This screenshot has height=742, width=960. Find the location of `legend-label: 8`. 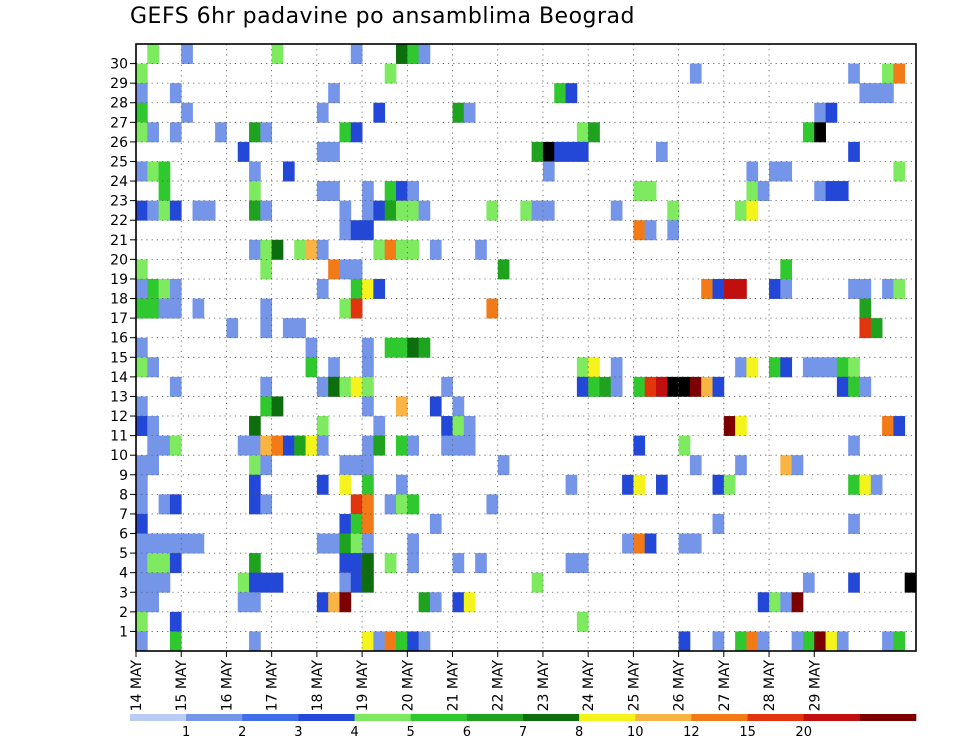

legend-label: 8 is located at coordinates (579, 732).